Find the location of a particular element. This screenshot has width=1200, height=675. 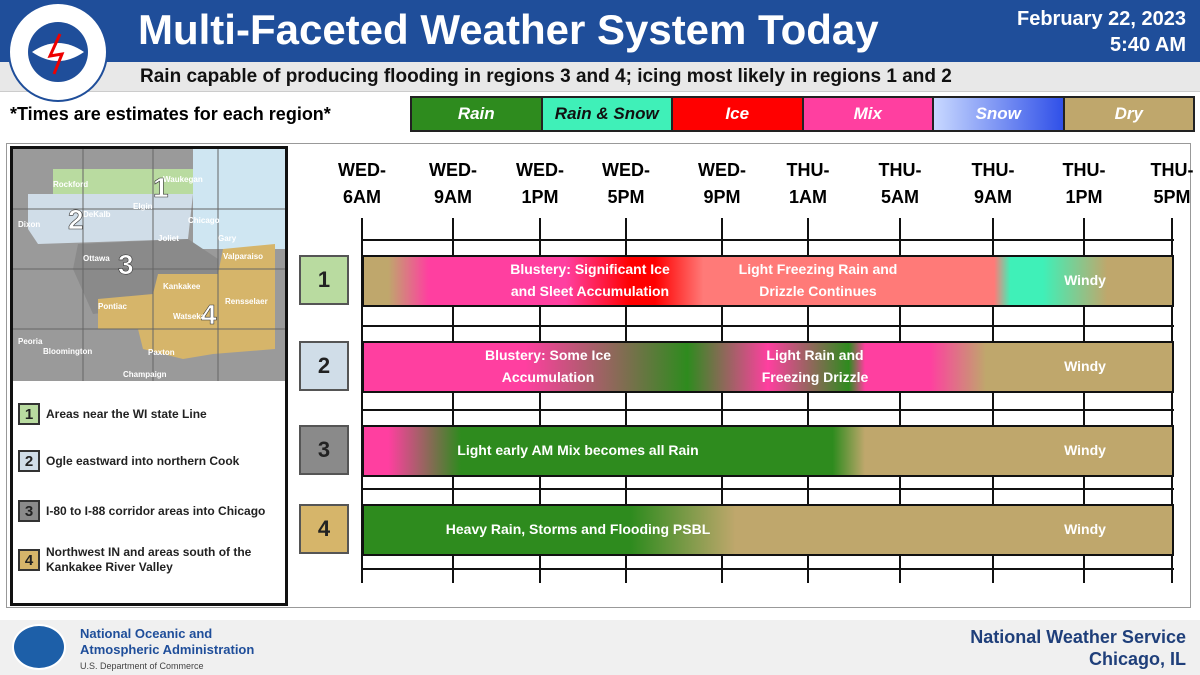

bar-label: Blustery: Some Ice Accumulation is located at coordinates (548, 366).